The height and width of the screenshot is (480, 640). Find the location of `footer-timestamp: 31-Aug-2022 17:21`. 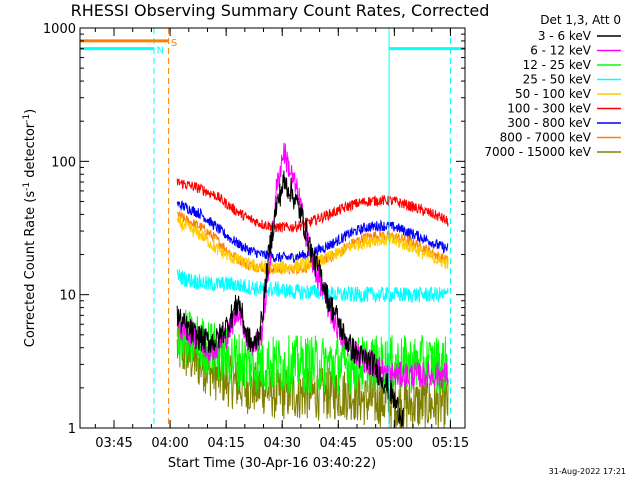

footer-timestamp: 31-Aug-2022 17:21 is located at coordinates (587, 471).